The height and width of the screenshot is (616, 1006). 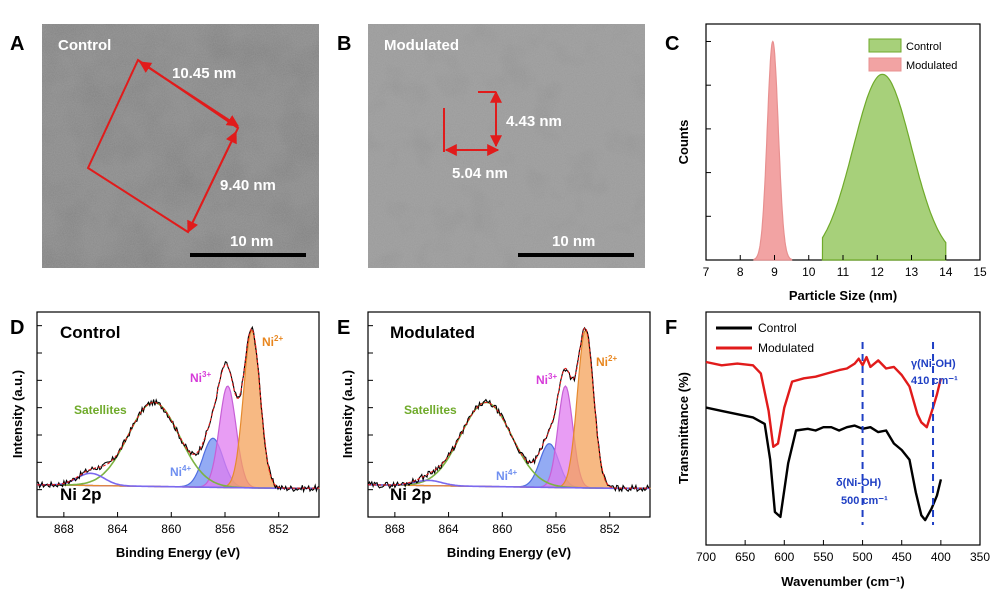 I want to click on y-axis-label: Counts, so click(x=683, y=142).